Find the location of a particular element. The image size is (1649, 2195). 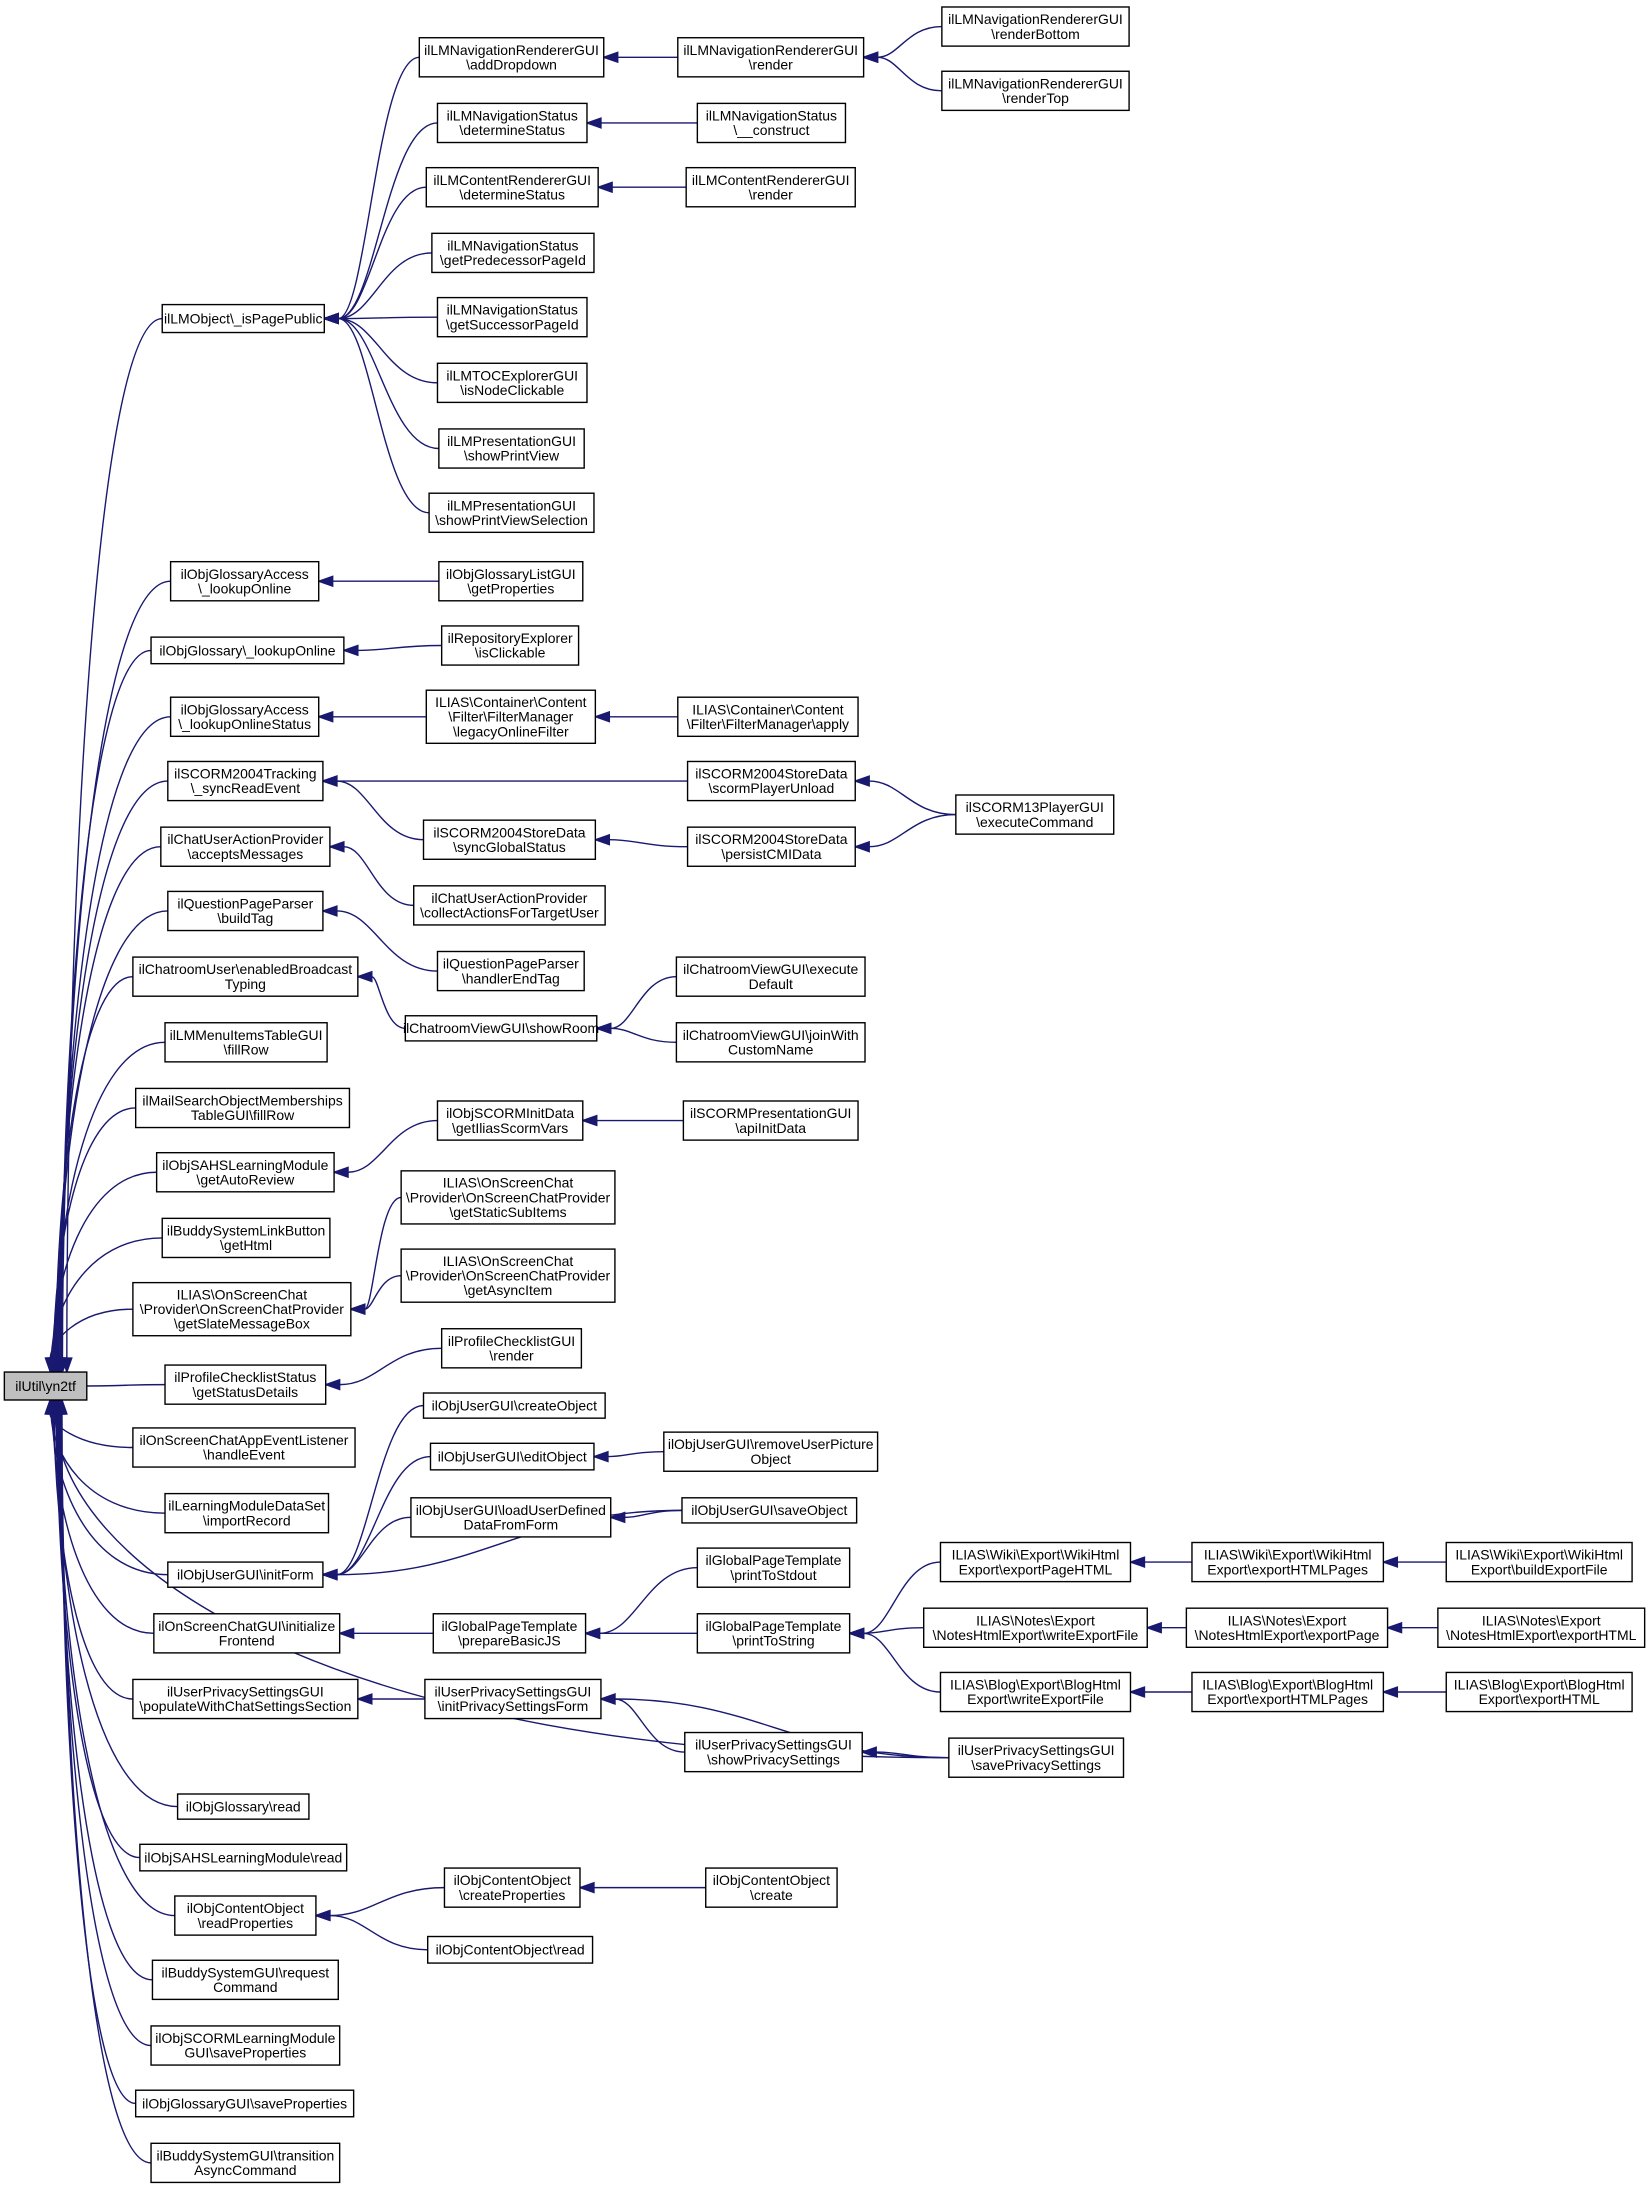

node-content-create: ilObjContentObject\create is located at coordinates (771, 1887).